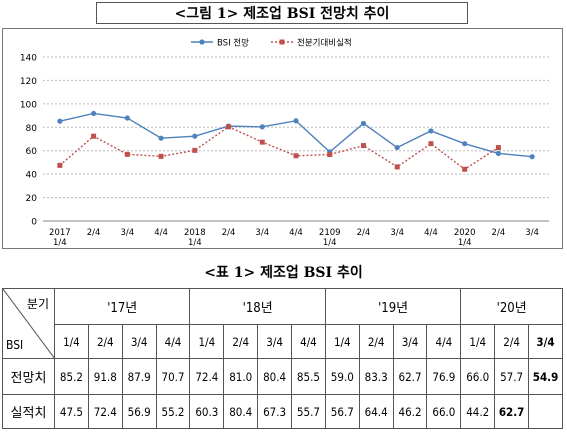  I want to click on table-cell: 47.5, so click(71, 411).